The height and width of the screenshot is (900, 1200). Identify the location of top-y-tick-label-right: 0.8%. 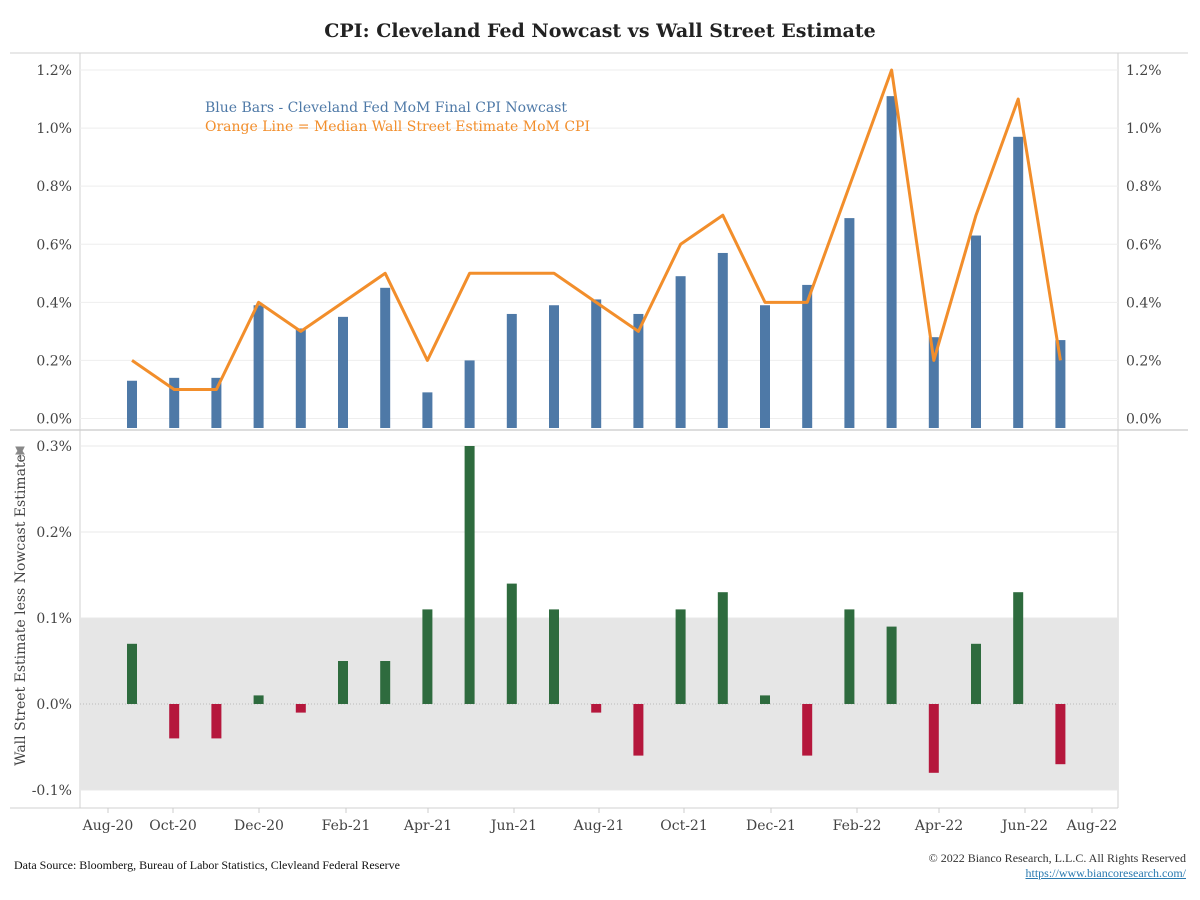
(1144, 187).